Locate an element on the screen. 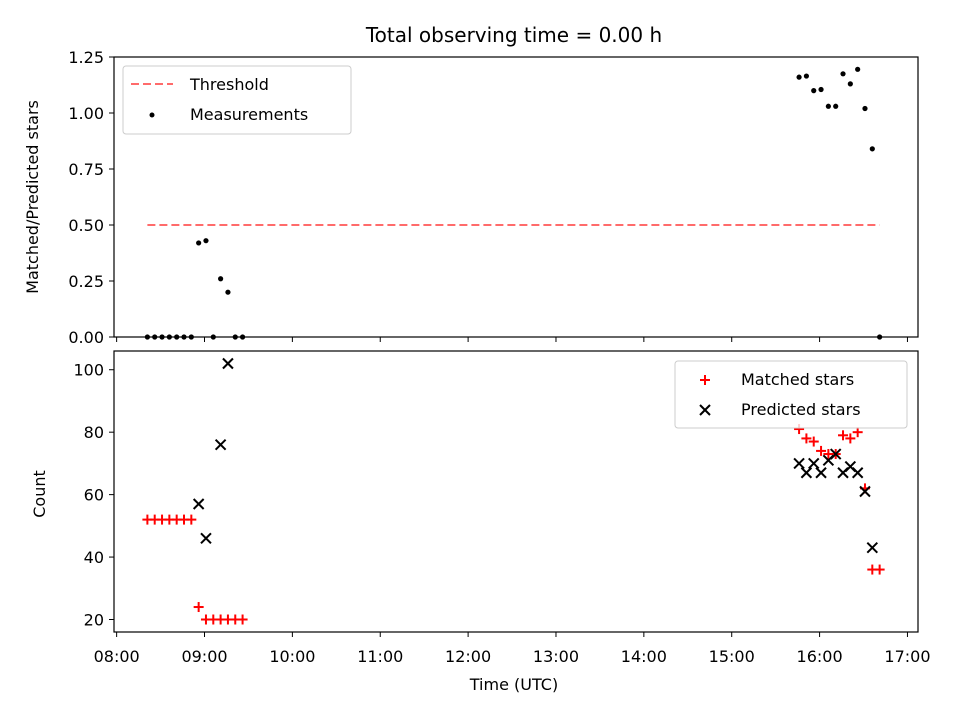 The image size is (960, 720). legend-predicted-marker is located at coordinates (705, 410).